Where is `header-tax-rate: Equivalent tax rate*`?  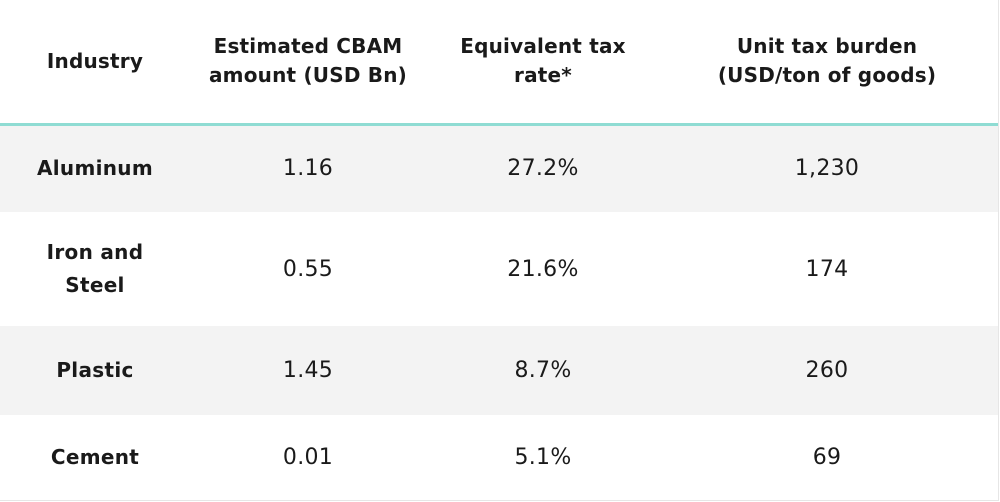
header-tax-rate: Equivalent tax rate* is located at coordinates (543, 63).